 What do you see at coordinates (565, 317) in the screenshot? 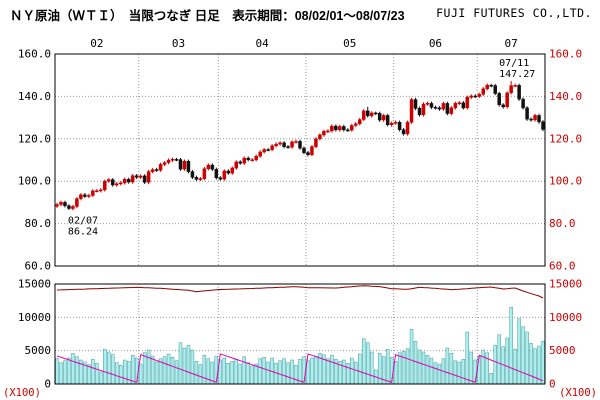
I see `volume-axis-label-right: 10000` at bounding box center [565, 317].